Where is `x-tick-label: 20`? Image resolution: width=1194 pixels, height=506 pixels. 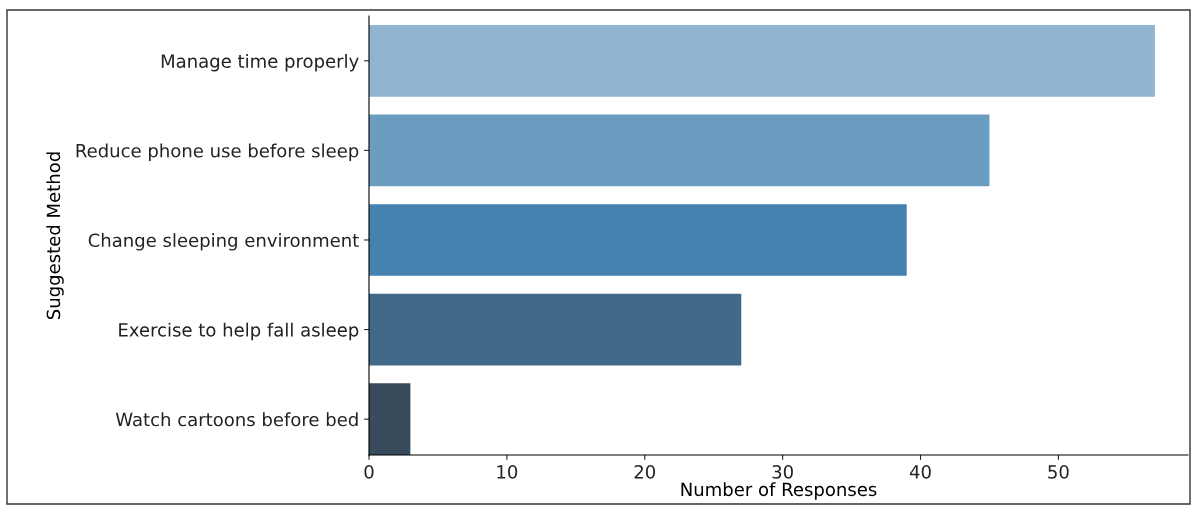 x-tick-label: 20 is located at coordinates (645, 472).